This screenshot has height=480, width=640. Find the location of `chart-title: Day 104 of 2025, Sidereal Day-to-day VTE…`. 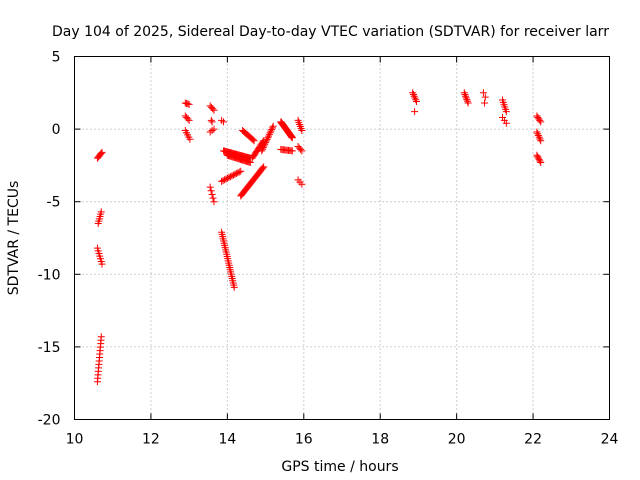

chart-title: Day 104 of 2025, Sidereal Day-to-day VTE… is located at coordinates (330, 32).